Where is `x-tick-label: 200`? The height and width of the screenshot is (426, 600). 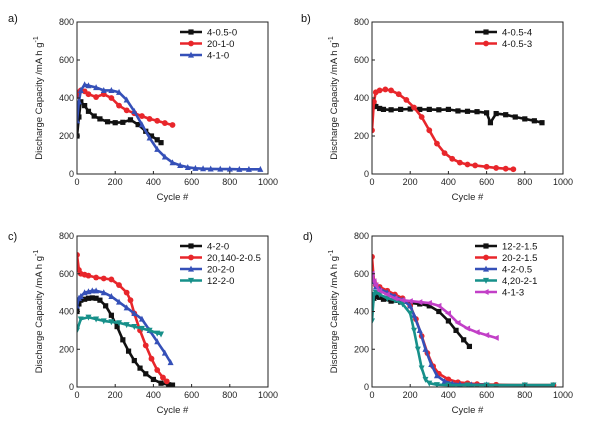 x-tick-label: 200 is located at coordinates (115, 395).